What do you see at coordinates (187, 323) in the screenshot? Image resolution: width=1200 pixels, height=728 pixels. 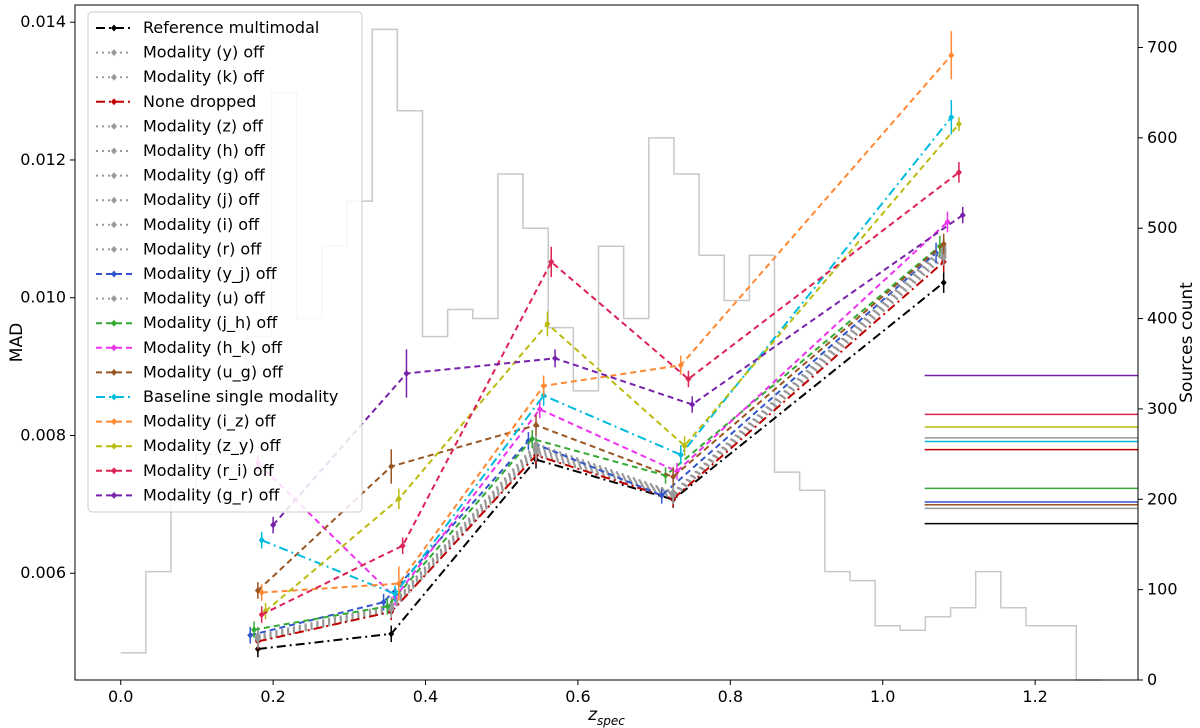 I see `legend-entry: Modality (j_h) off` at bounding box center [187, 323].